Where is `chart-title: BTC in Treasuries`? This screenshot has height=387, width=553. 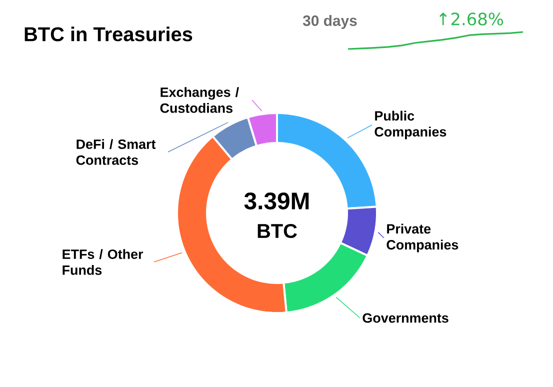 chart-title: BTC in Treasuries is located at coordinates (108, 34).